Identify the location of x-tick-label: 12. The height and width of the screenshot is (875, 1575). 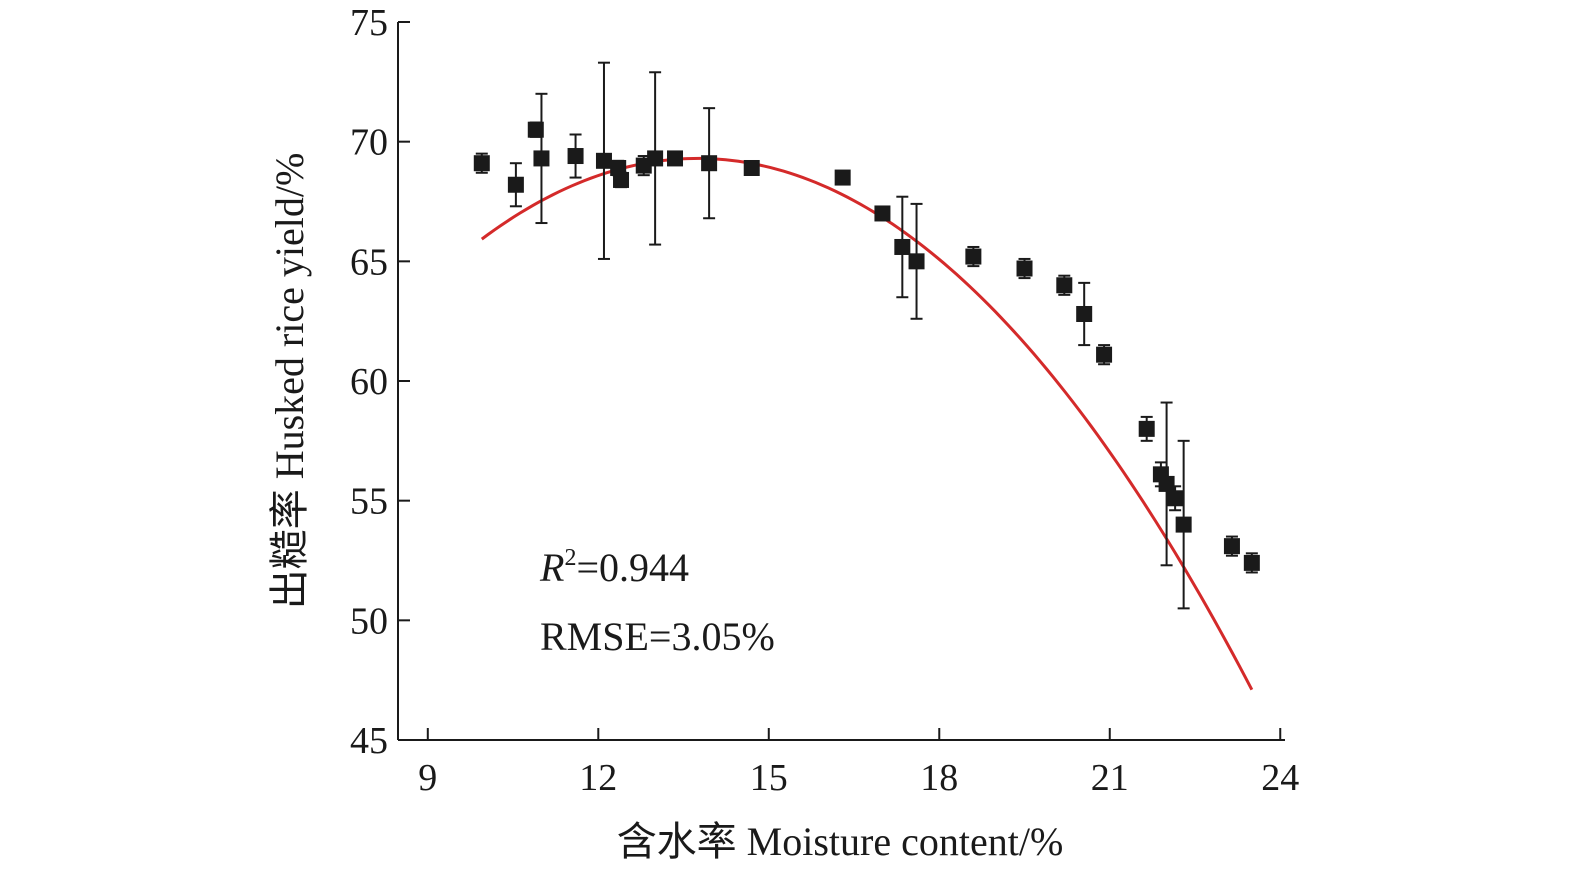
(598, 778).